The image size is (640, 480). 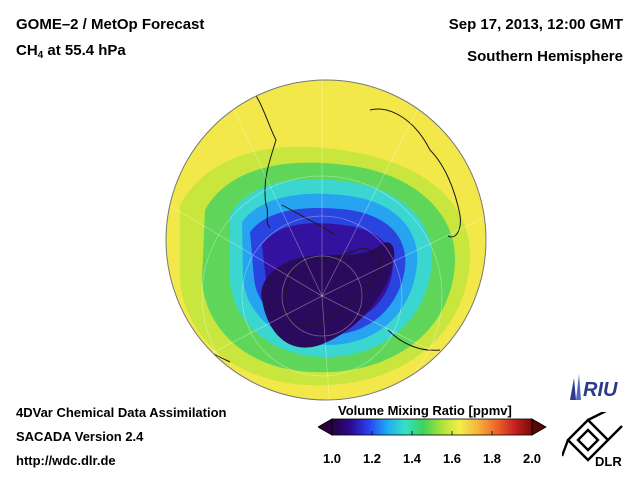 What do you see at coordinates (412, 458) in the screenshot?
I see `colorbar-tick-label: 1.4` at bounding box center [412, 458].